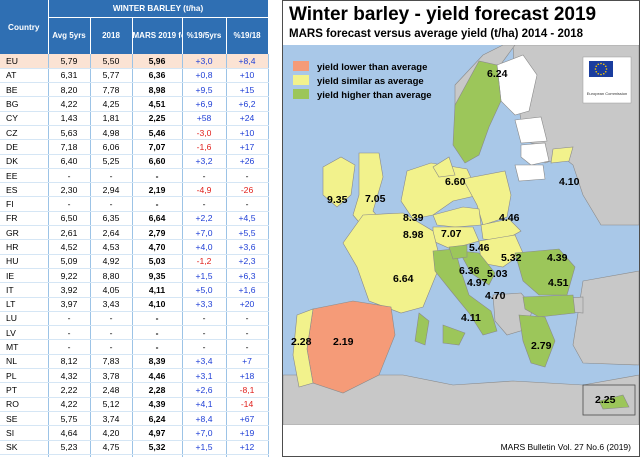 Image resolution: width=640 pixels, height=457 pixels. What do you see at coordinates (134, 161) in the screenshot?
I see `table-row: DK 6,40 5,25 6,60 +3,2 +26` at bounding box center [134, 161].